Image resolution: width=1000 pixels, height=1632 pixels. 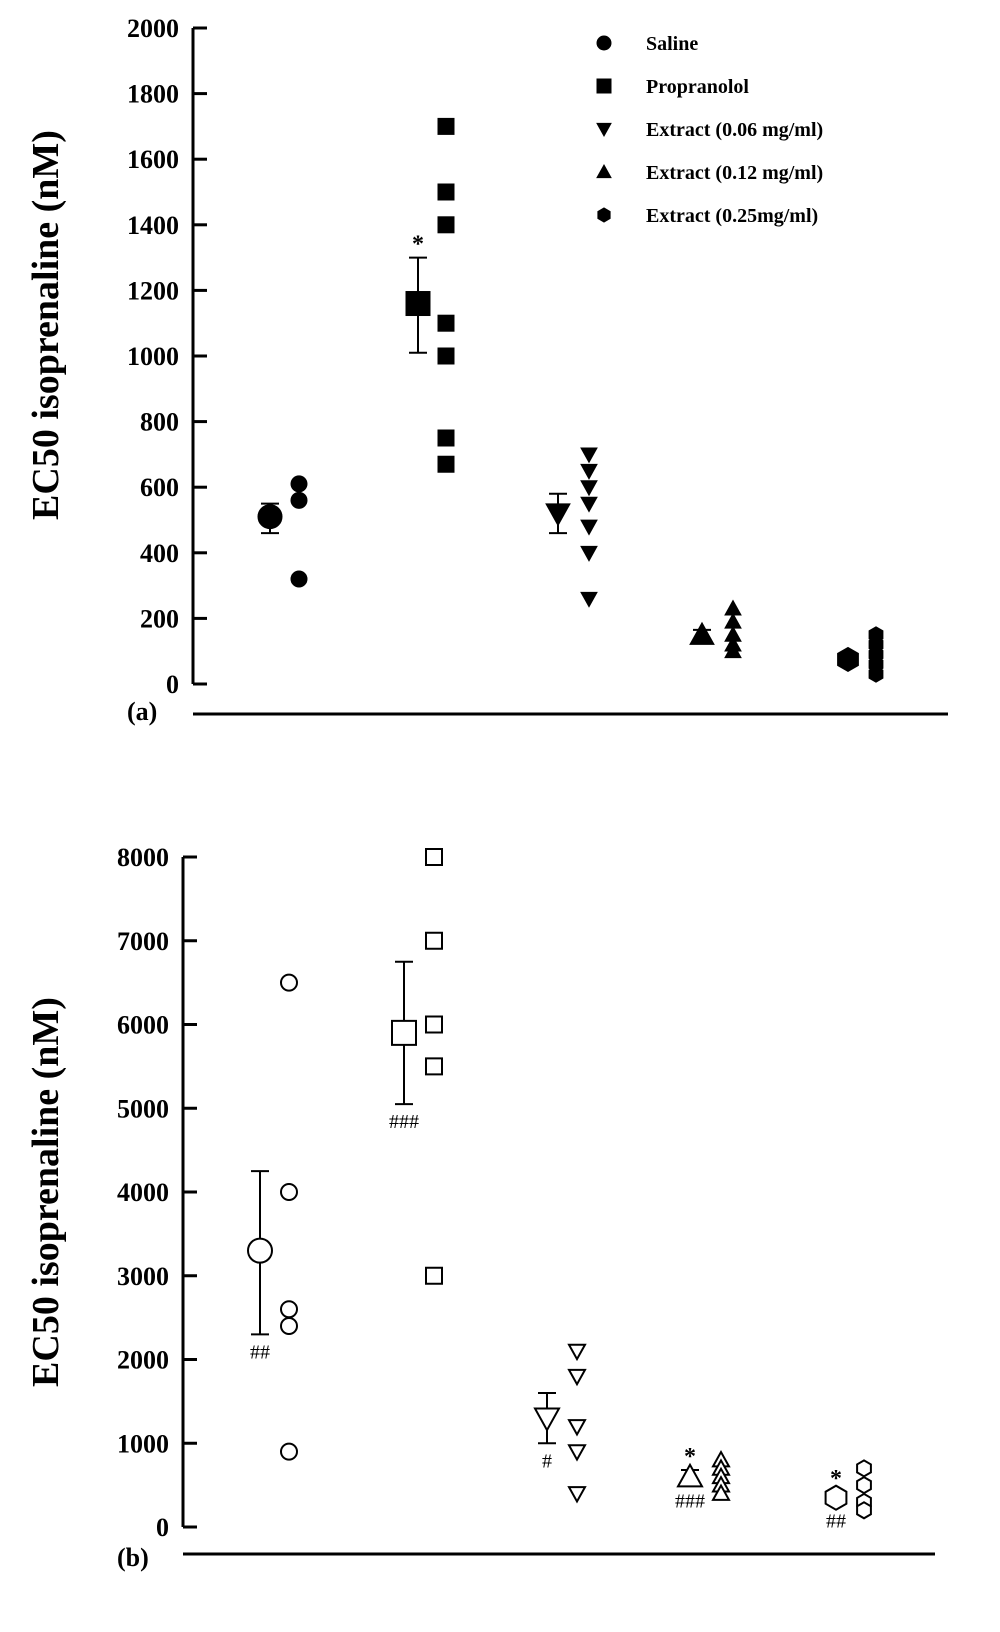 I want to click on y-tick-label: 4000, so click(x=143, y=1192).